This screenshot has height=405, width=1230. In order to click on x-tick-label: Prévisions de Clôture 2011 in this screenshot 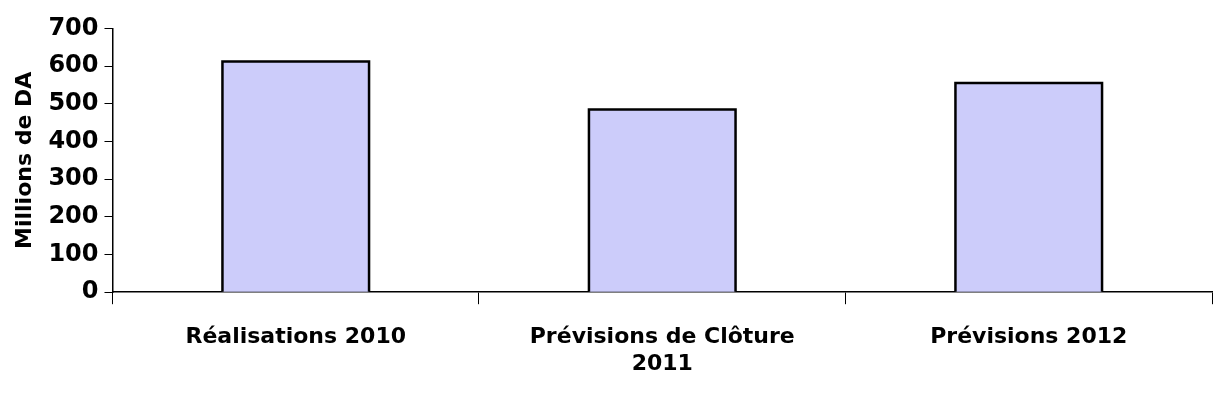, I will do `click(662, 349)`.